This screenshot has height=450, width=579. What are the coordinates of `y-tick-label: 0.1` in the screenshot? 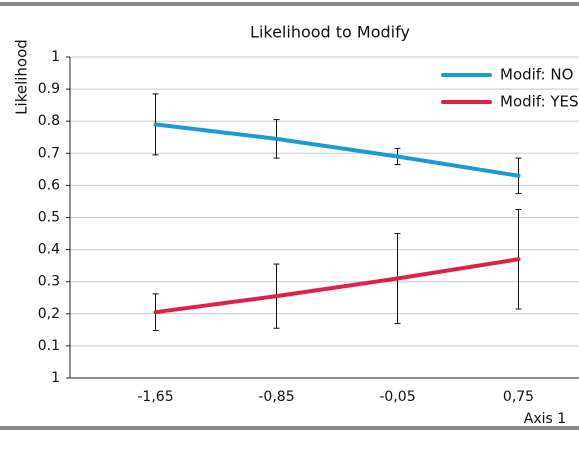 It's located at (49, 346).